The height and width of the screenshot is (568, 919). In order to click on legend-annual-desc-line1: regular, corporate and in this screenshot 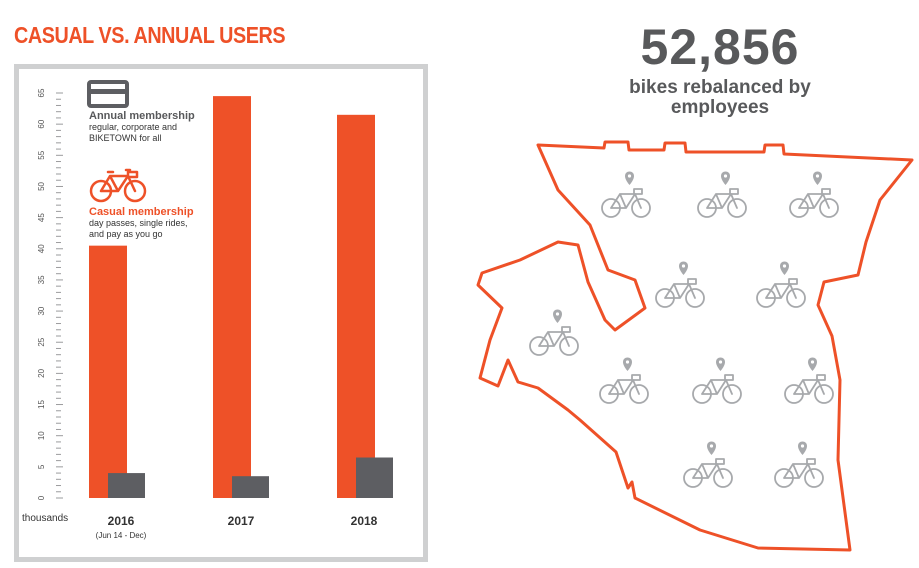, I will do `click(133, 127)`.